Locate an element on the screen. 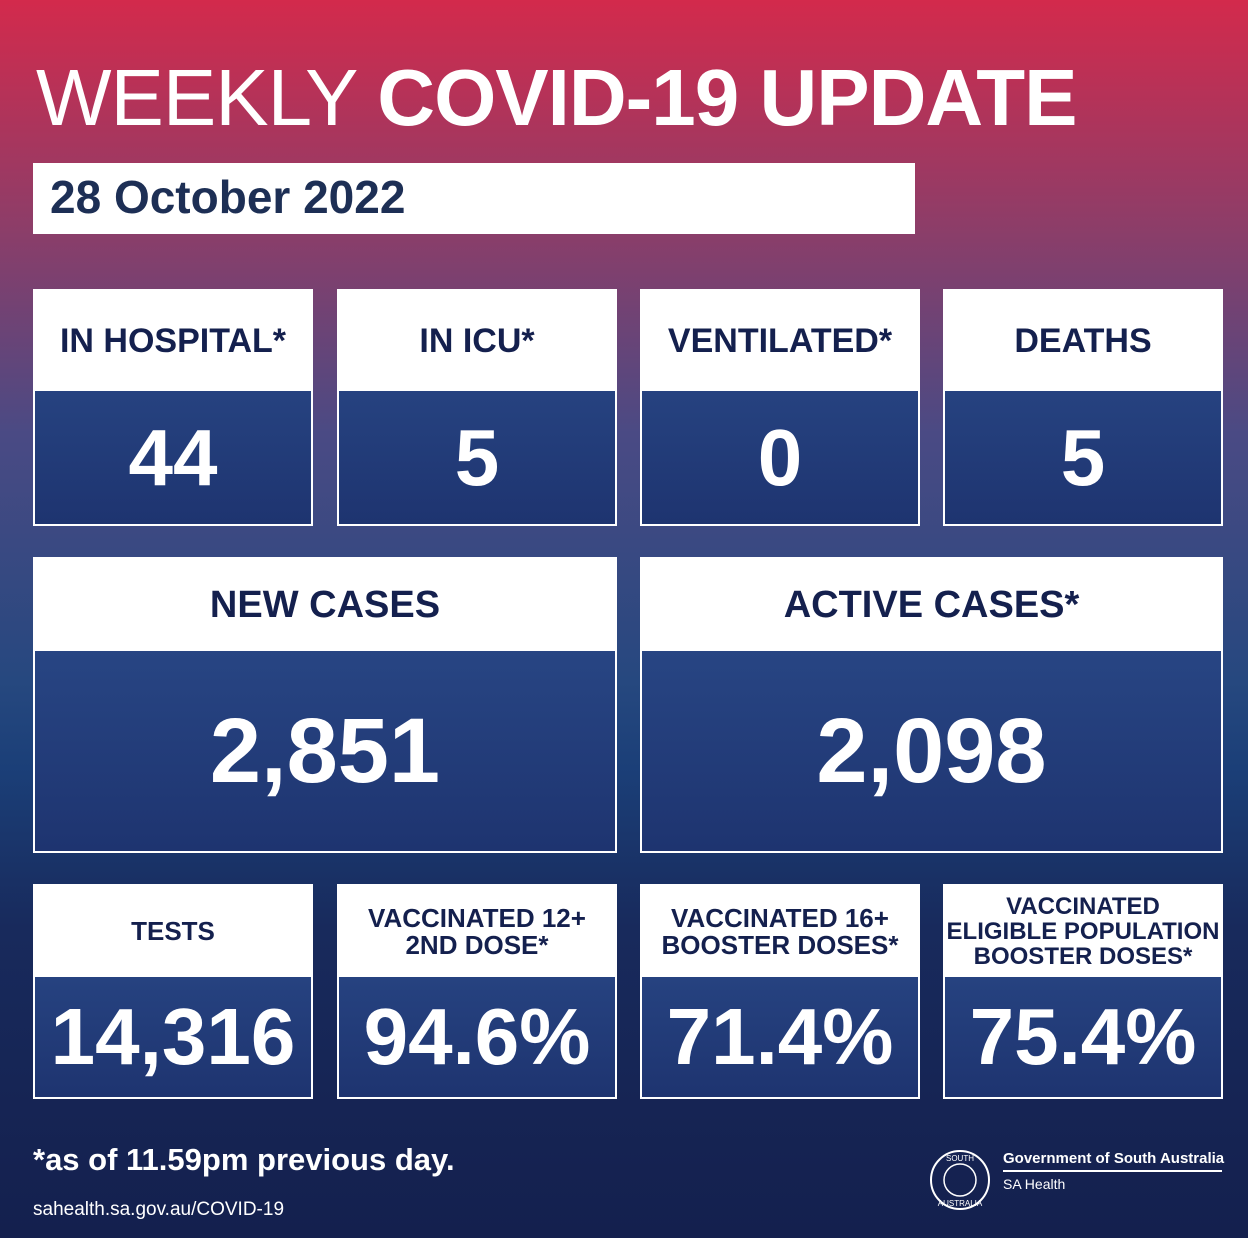 The width and height of the screenshot is (1248, 1238). card-value: 44 is located at coordinates (173, 457).